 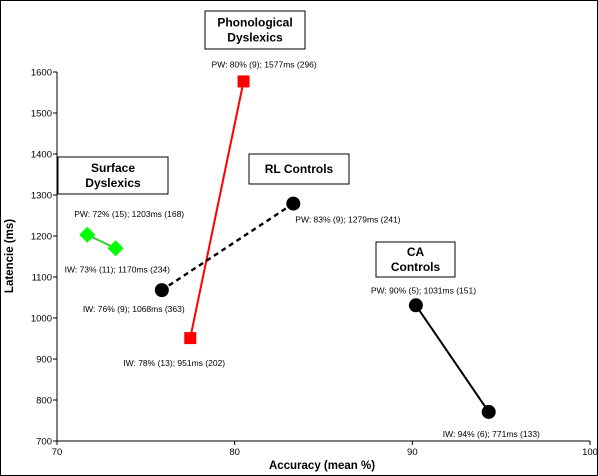 What do you see at coordinates (416, 267) in the screenshot?
I see `group-label-text: Controls` at bounding box center [416, 267].